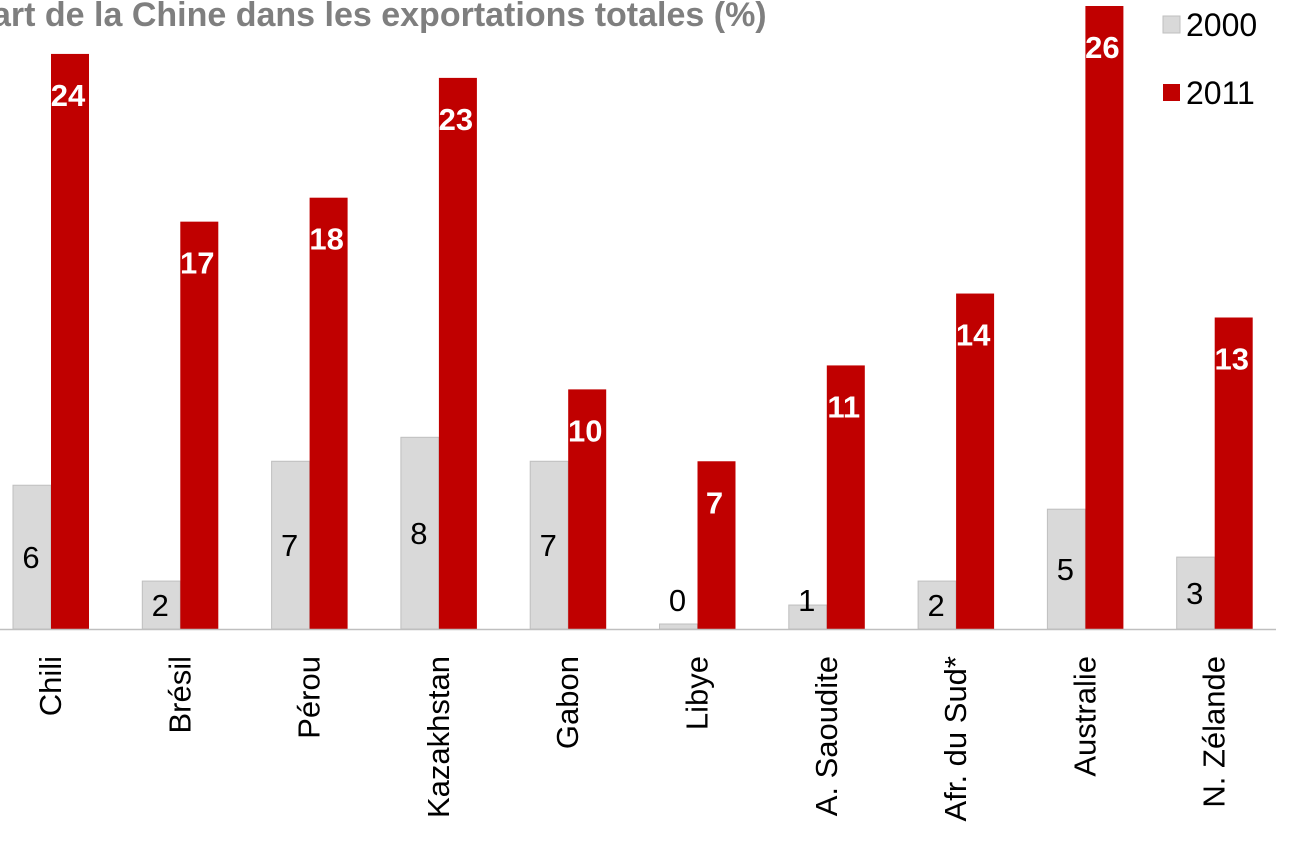 The image size is (1289, 865). Describe the element at coordinates (1231, 359) in the screenshot. I see `data-label-2011-9: 13` at that location.